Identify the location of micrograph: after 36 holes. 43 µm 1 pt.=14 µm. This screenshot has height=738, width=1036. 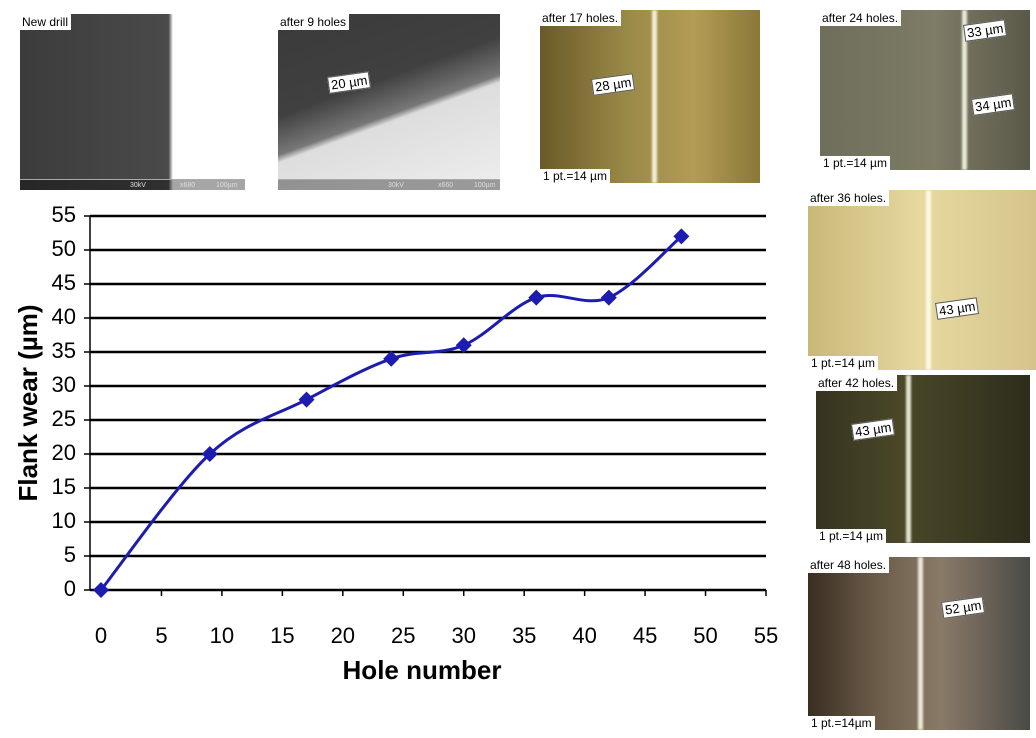
(922, 280).